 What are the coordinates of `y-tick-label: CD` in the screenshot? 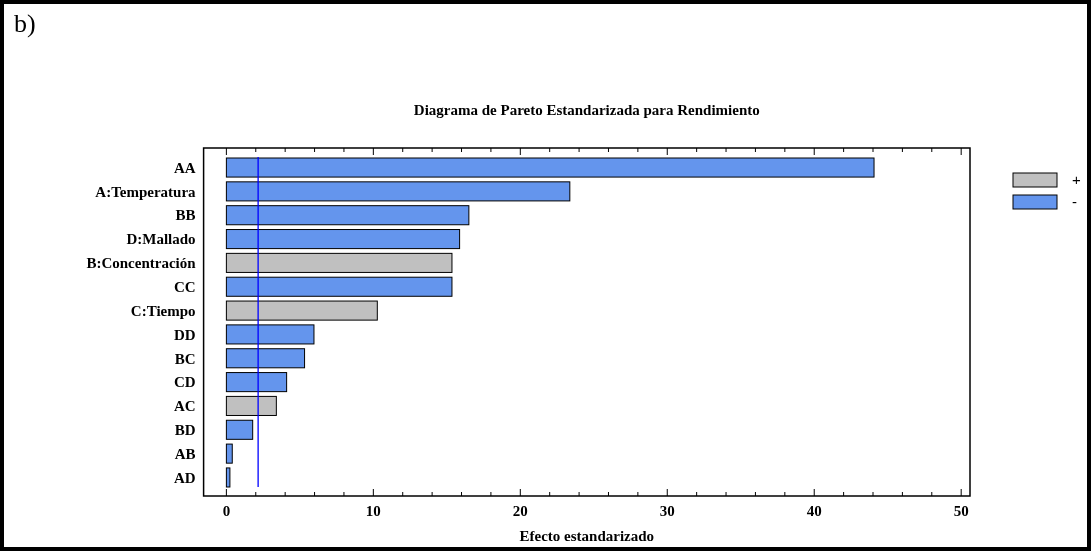 It's located at (184, 382).